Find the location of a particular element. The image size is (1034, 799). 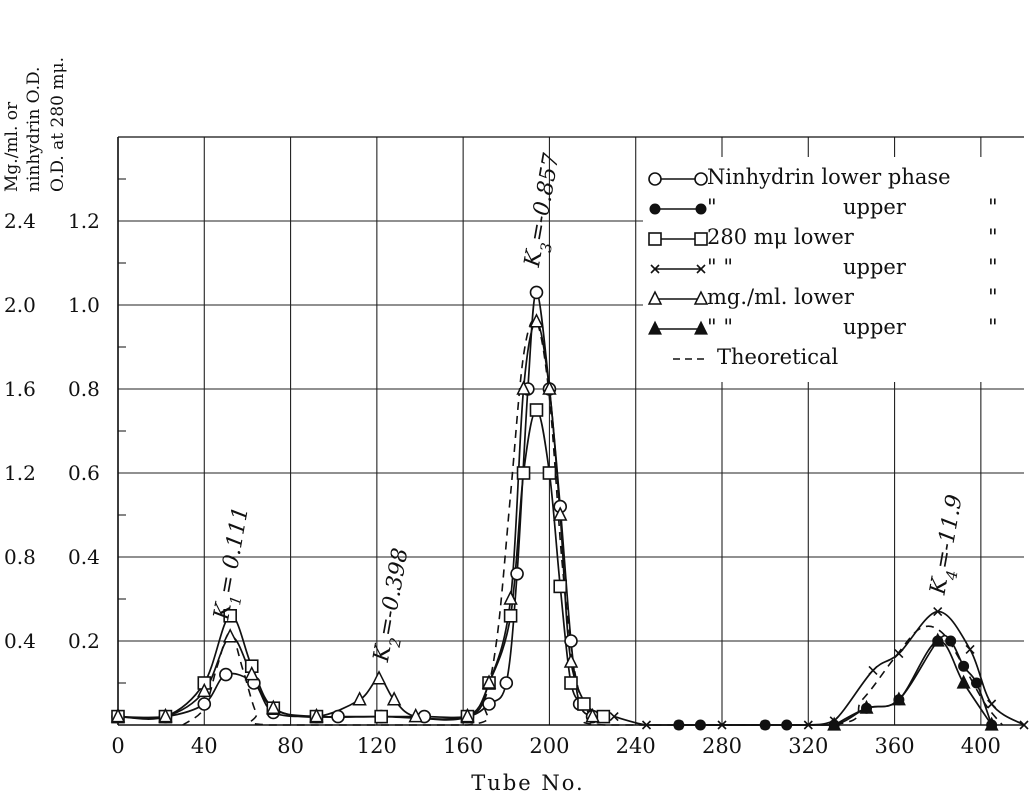

y-tick-label-mg: 0.4 is located at coordinates (20, 641).